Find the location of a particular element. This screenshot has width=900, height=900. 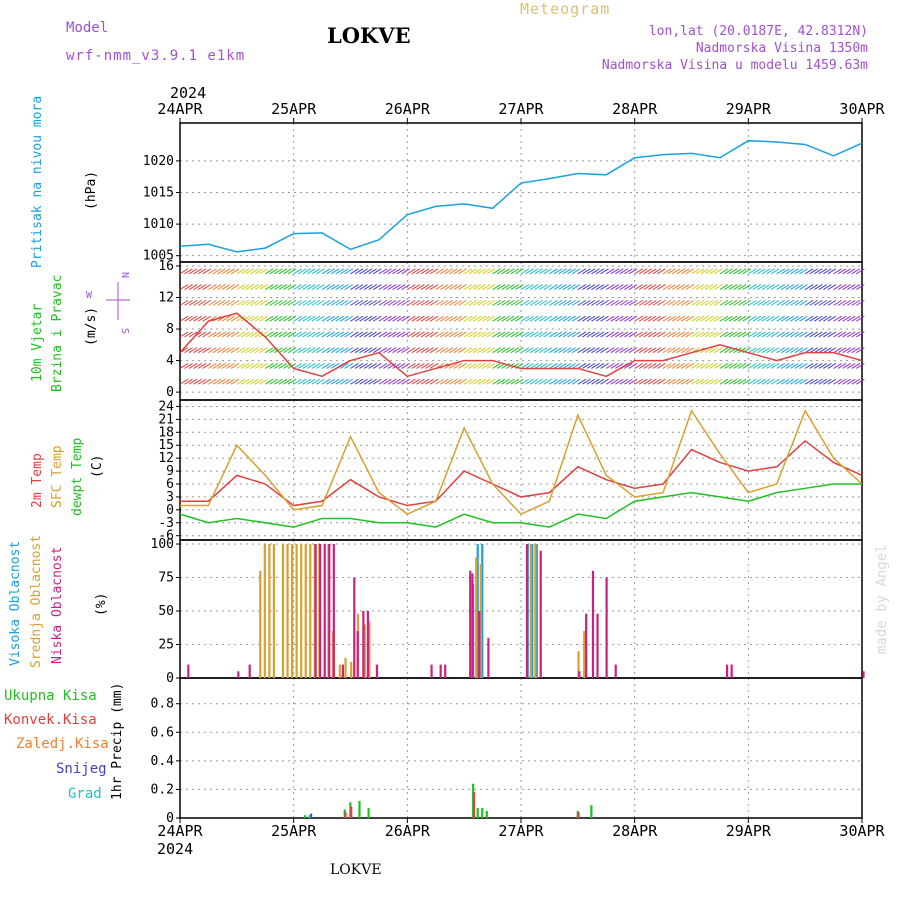

wind-speed-line is located at coordinates (521, 345).